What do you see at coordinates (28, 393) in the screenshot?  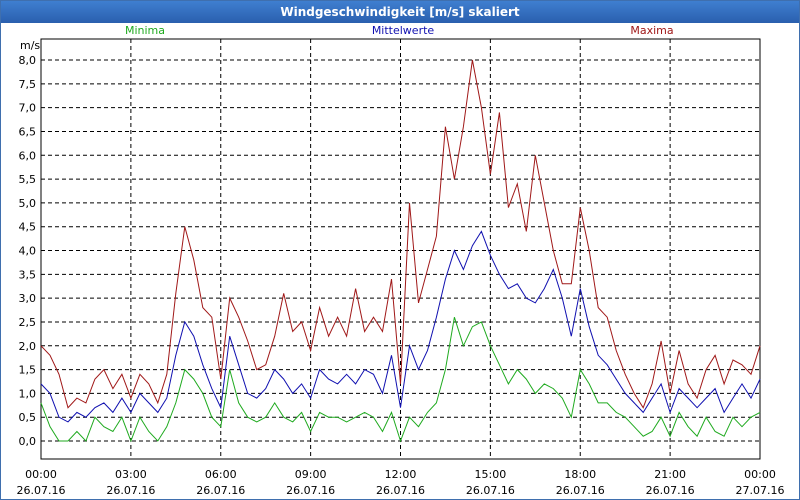 I see `y-tick-label: 1,0` at bounding box center [28, 393].